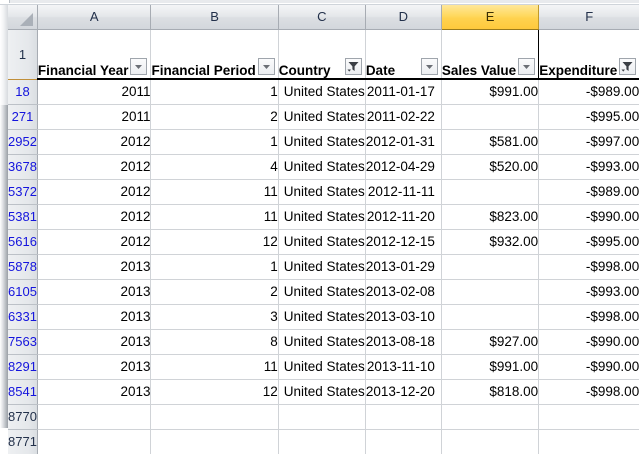 This screenshot has width=639, height=454. What do you see at coordinates (588, 142) in the screenshot?
I see `cell-f2952: -$997.00` at bounding box center [588, 142].